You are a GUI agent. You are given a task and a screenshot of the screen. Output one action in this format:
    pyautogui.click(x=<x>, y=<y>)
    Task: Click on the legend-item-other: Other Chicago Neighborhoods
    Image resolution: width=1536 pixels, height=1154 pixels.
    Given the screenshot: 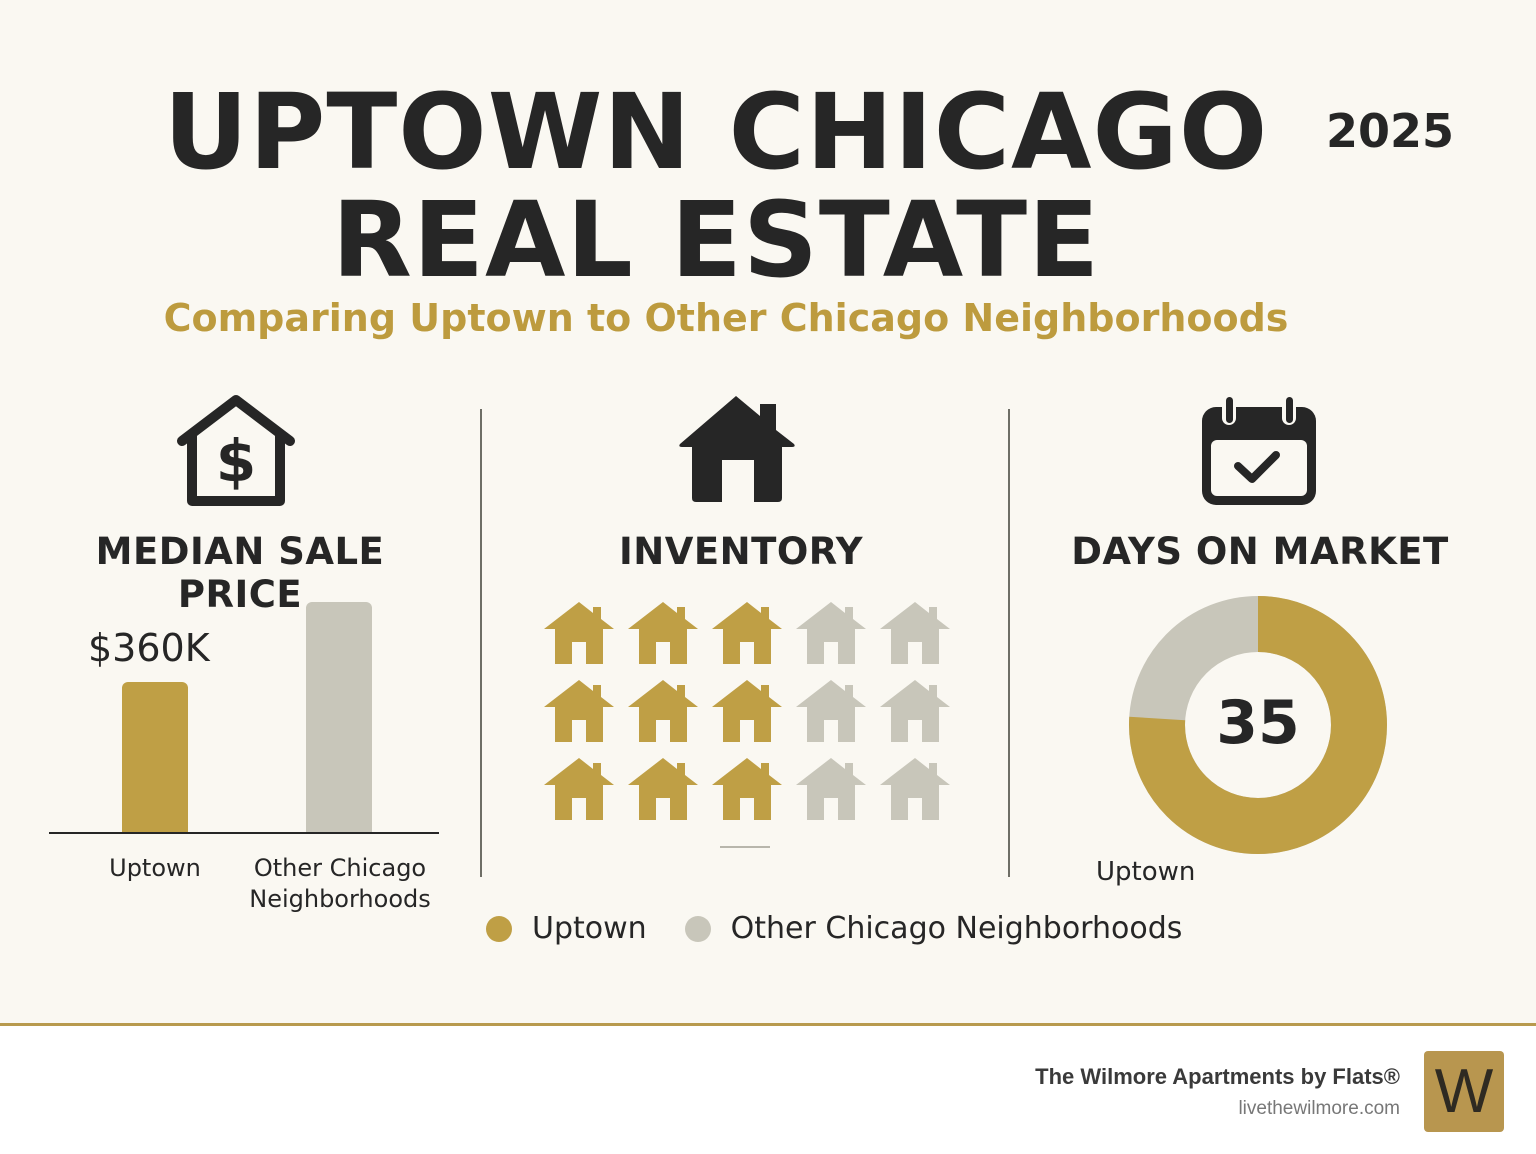 What is the action you would take?
    pyautogui.click(x=933, y=928)
    